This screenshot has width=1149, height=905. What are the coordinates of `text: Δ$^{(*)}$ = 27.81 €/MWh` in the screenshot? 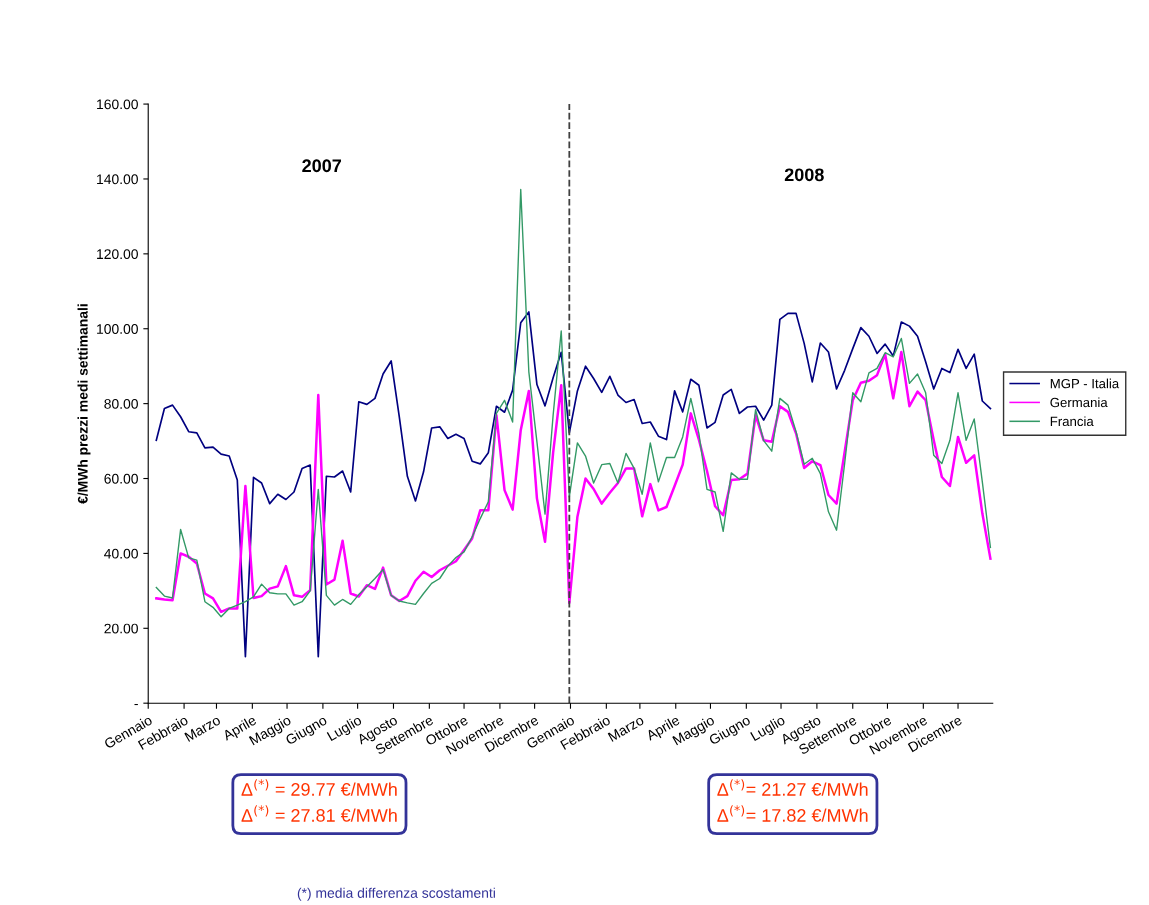 It's located at (319, 813).